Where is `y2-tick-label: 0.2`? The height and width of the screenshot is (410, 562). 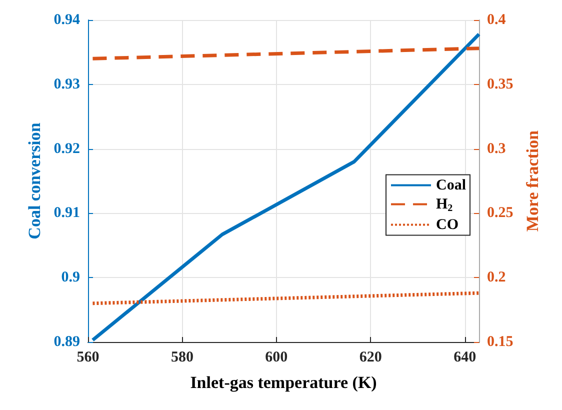 y2-tick-label: 0.2 is located at coordinates (496, 278).